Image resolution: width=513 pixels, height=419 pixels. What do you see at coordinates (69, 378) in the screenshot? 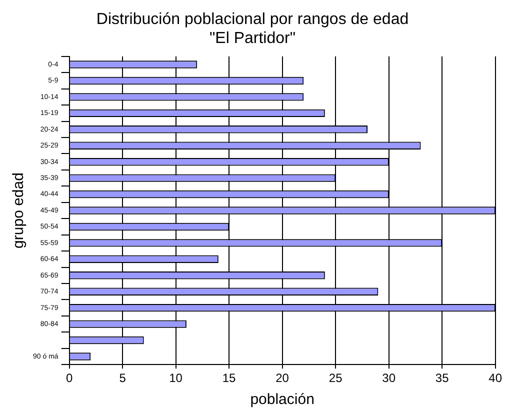
I see `x-tick-label: 0` at bounding box center [69, 378].